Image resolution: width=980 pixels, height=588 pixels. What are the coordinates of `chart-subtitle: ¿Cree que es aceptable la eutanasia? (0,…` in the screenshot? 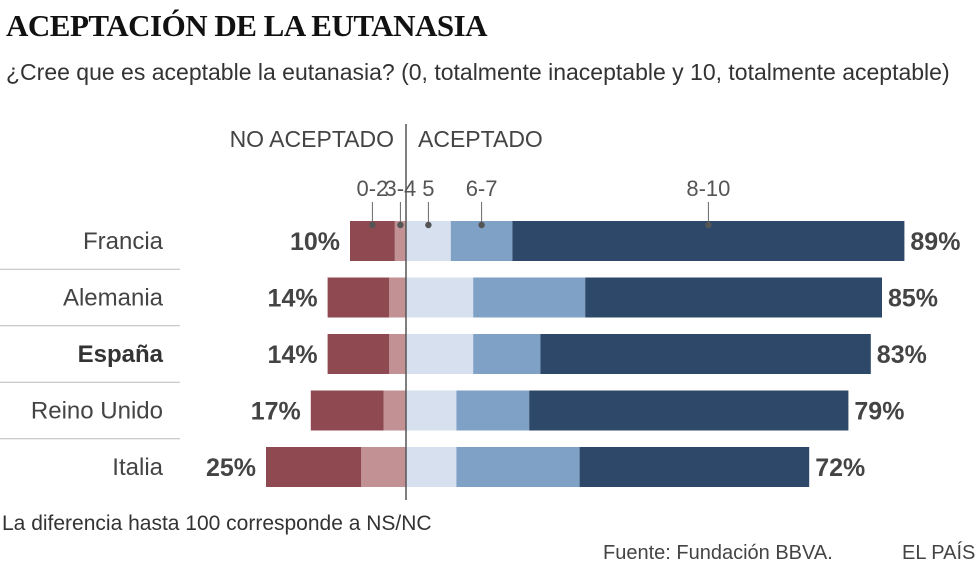 It's located at (478, 72).